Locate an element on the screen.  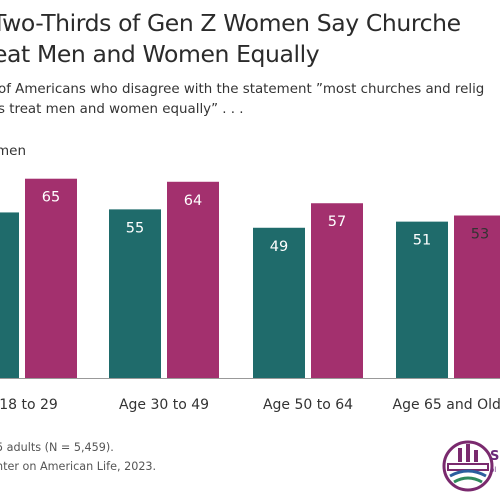
data-label-b-2: 57 is located at coordinates (337, 222).